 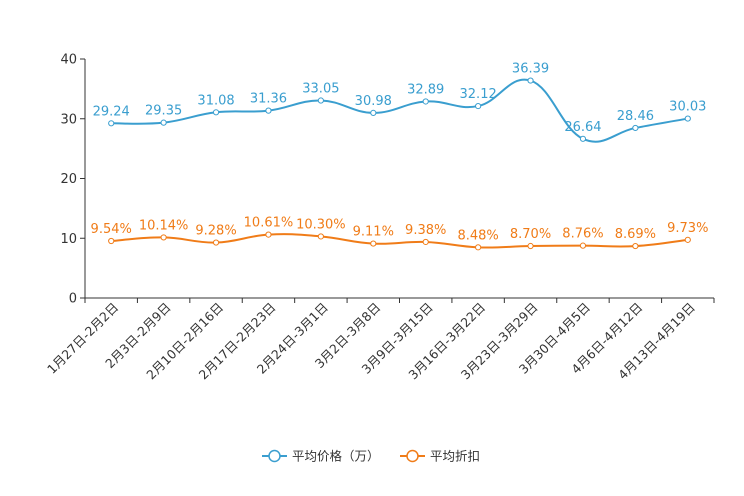 What do you see at coordinates (530, 234) in the screenshot?
I see `data-label: 8.70%` at bounding box center [530, 234].